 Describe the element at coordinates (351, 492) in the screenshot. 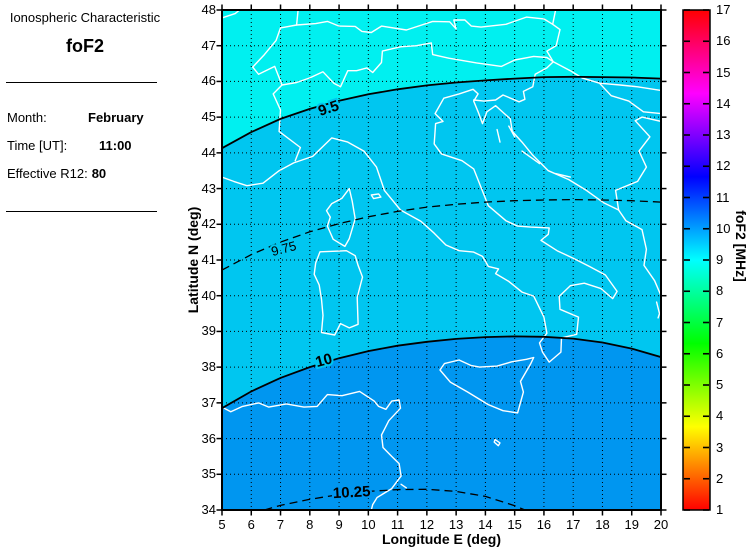

I see `contour-label-10.25: 10.25` at that location.